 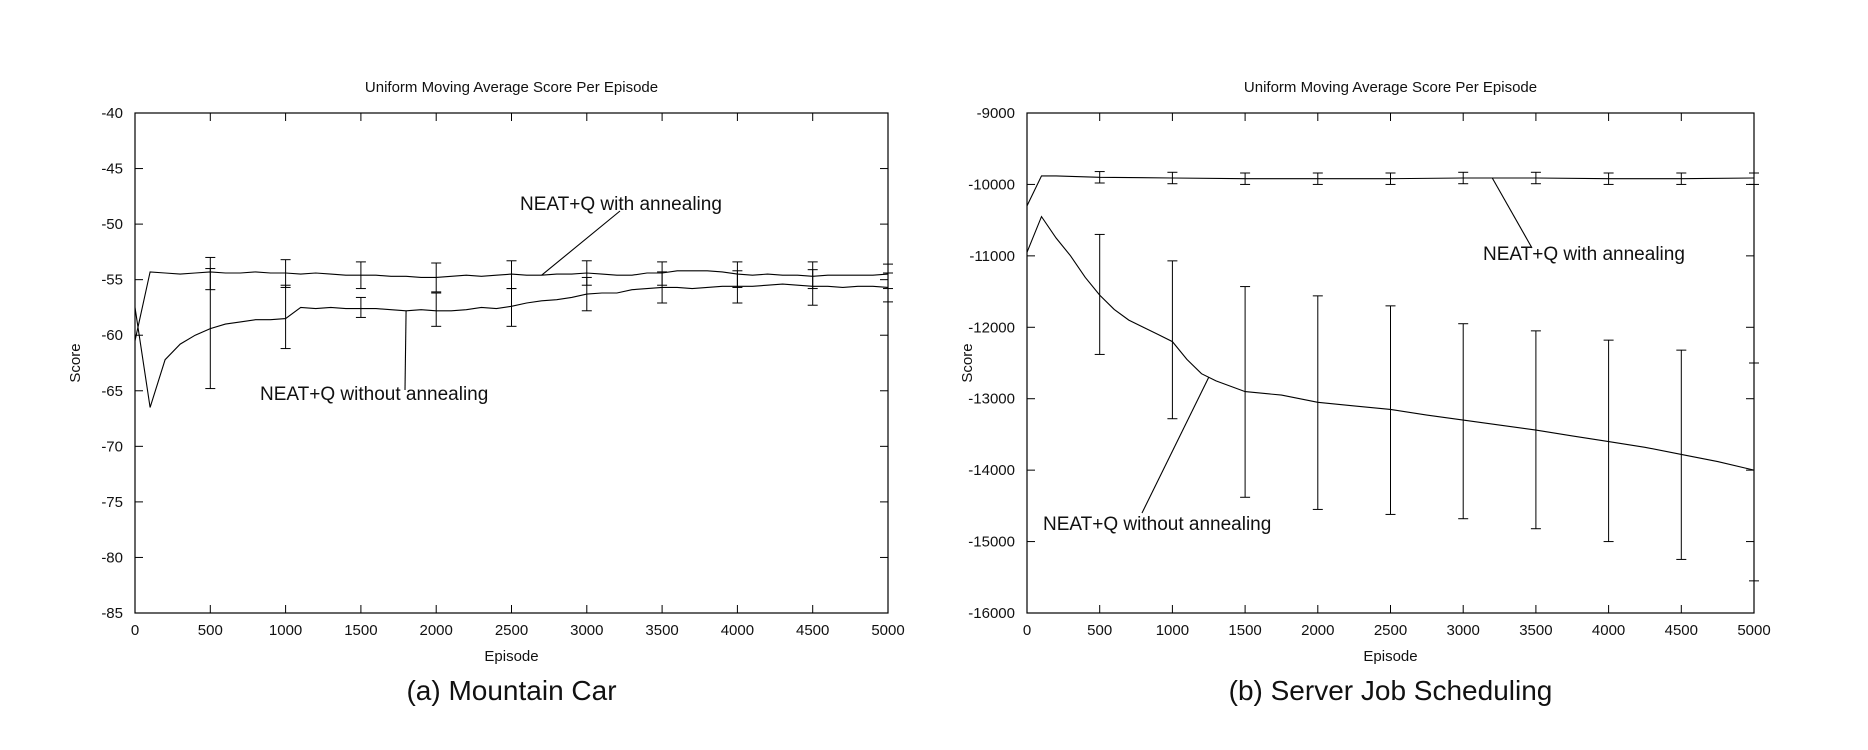 What do you see at coordinates (112, 502) in the screenshot?
I see `y-tick-label: -75` at bounding box center [112, 502].